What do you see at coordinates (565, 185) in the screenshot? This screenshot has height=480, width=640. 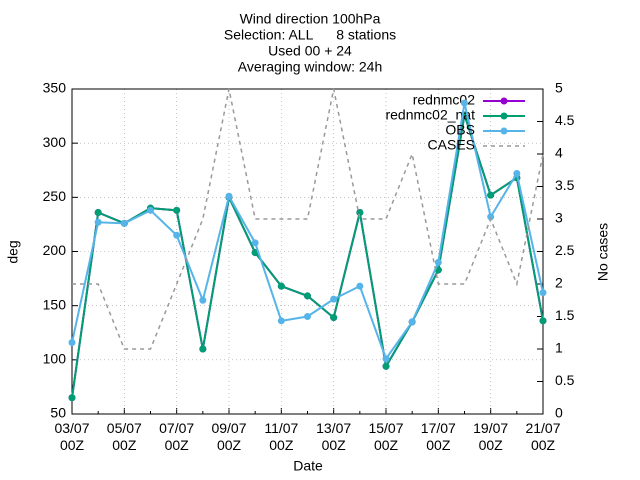 I see `y2-tick-label: 3.5` at bounding box center [565, 185].